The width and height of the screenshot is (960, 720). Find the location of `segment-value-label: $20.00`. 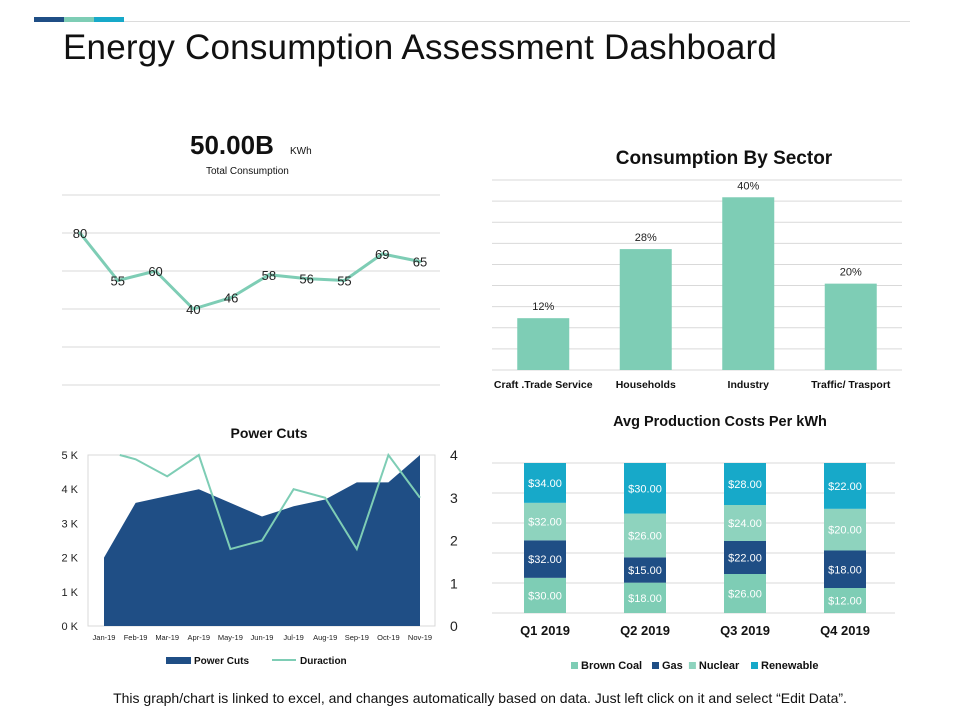

segment-value-label: $20.00 is located at coordinates (845, 531).